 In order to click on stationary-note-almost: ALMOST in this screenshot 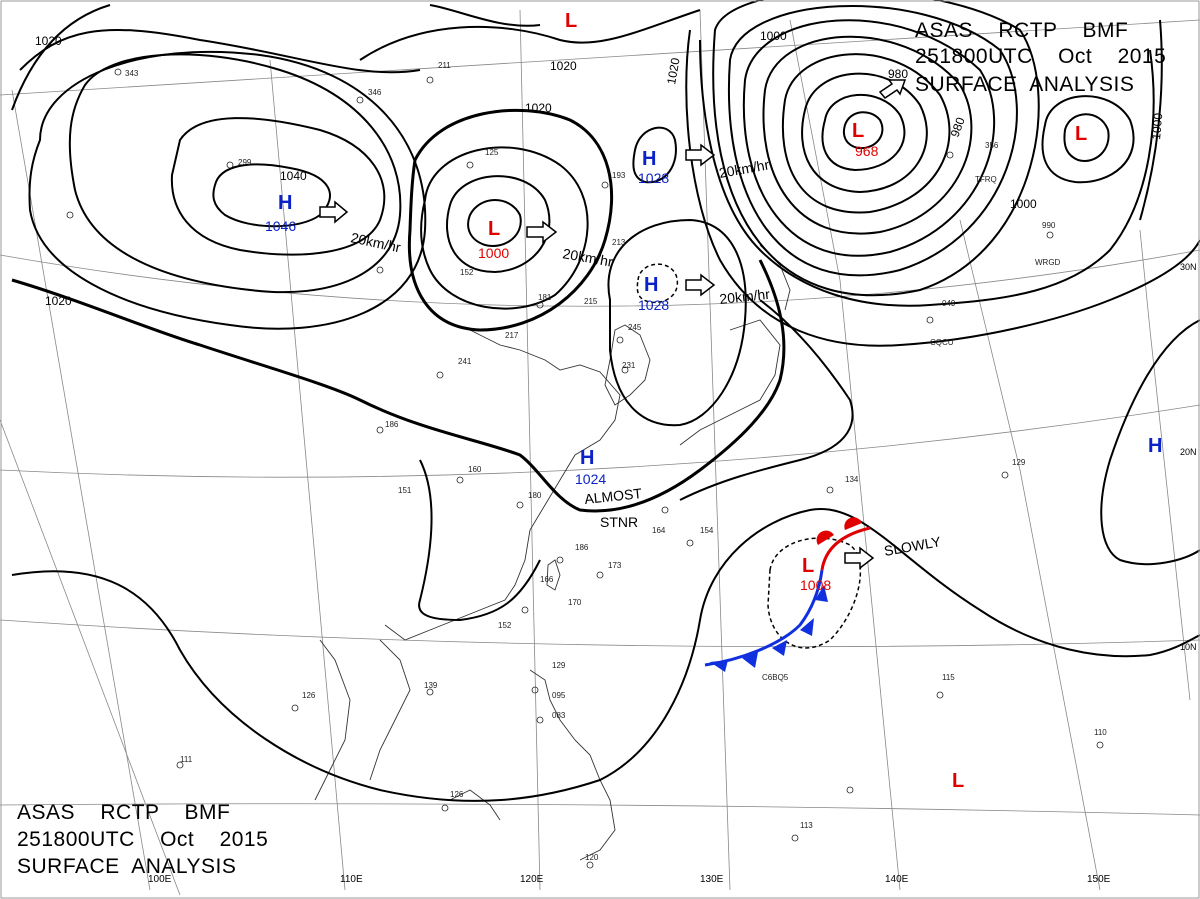, I will do `click(613, 496)`.